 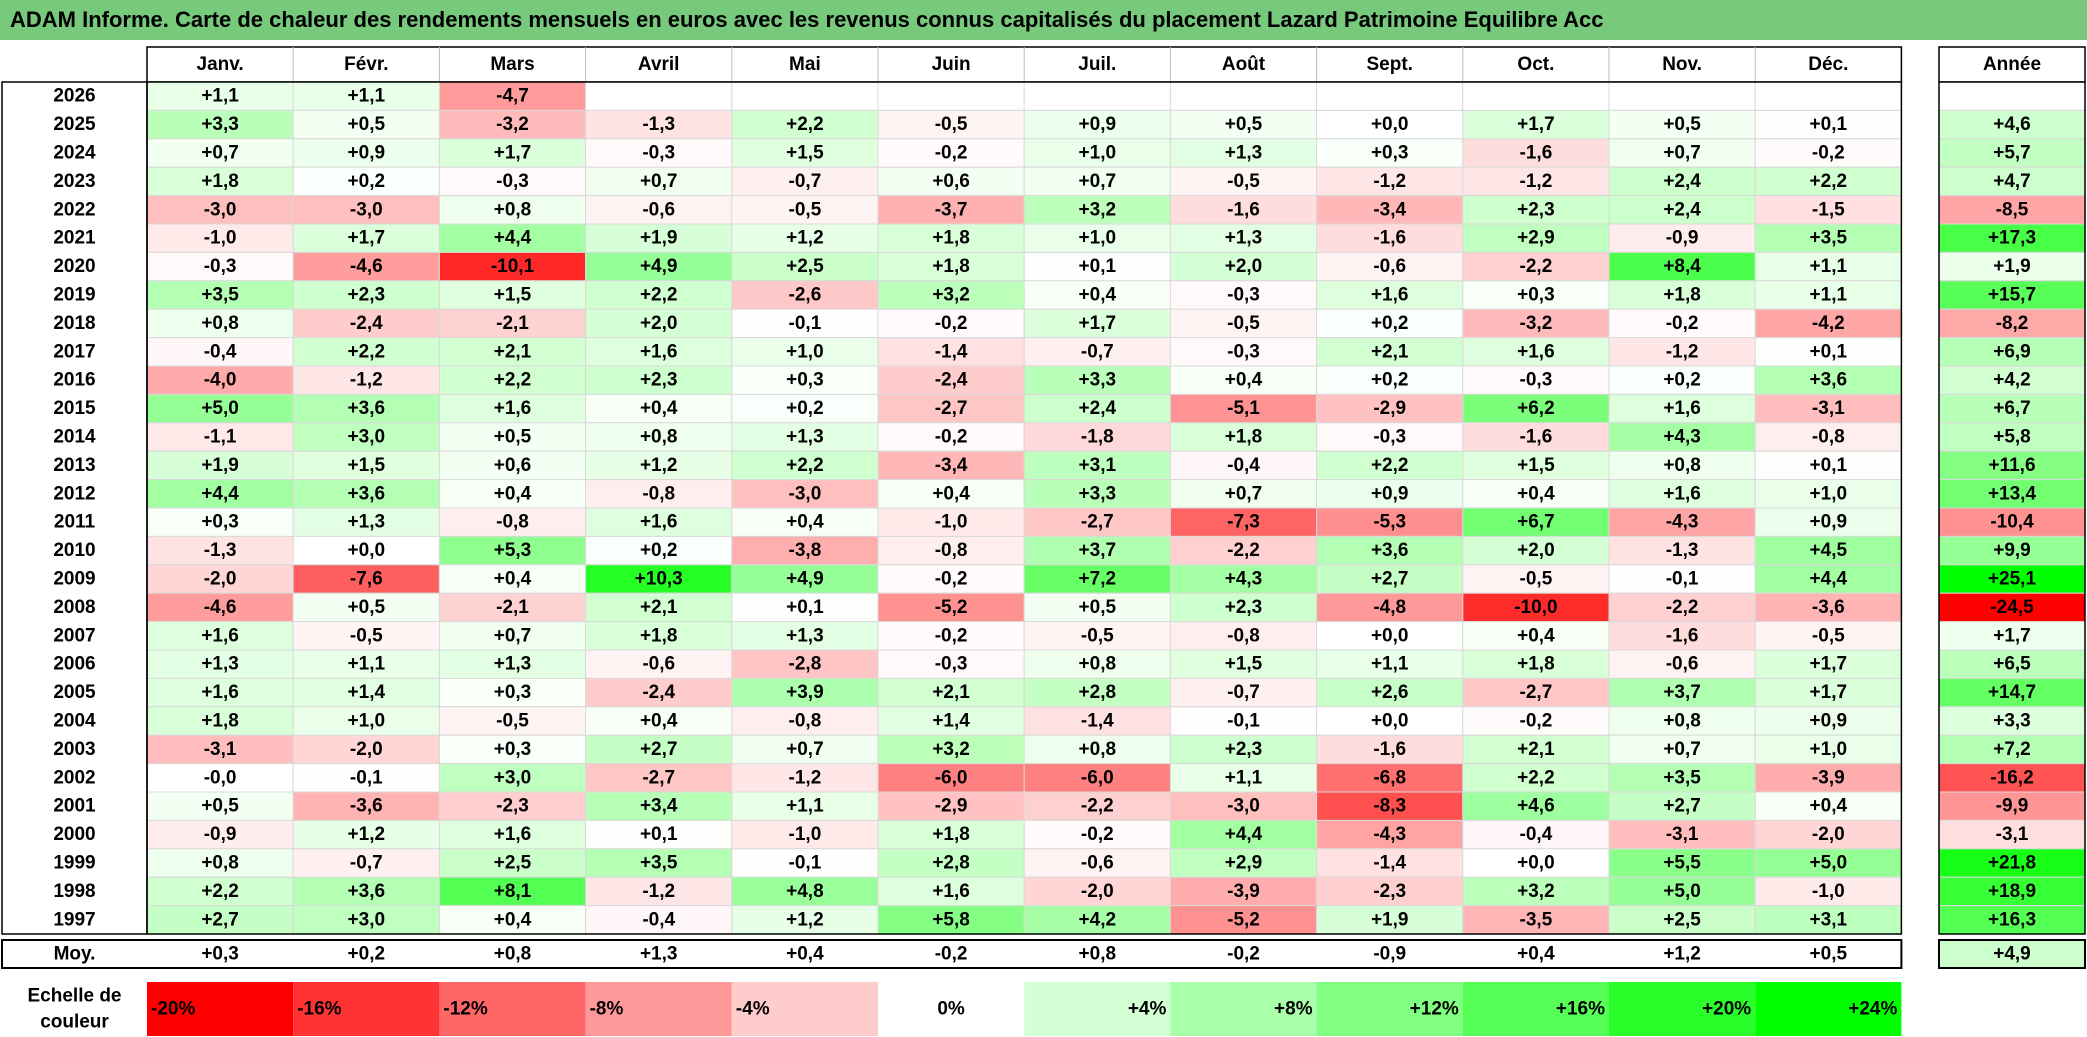 I want to click on year-label: 2022, so click(x=74, y=209).